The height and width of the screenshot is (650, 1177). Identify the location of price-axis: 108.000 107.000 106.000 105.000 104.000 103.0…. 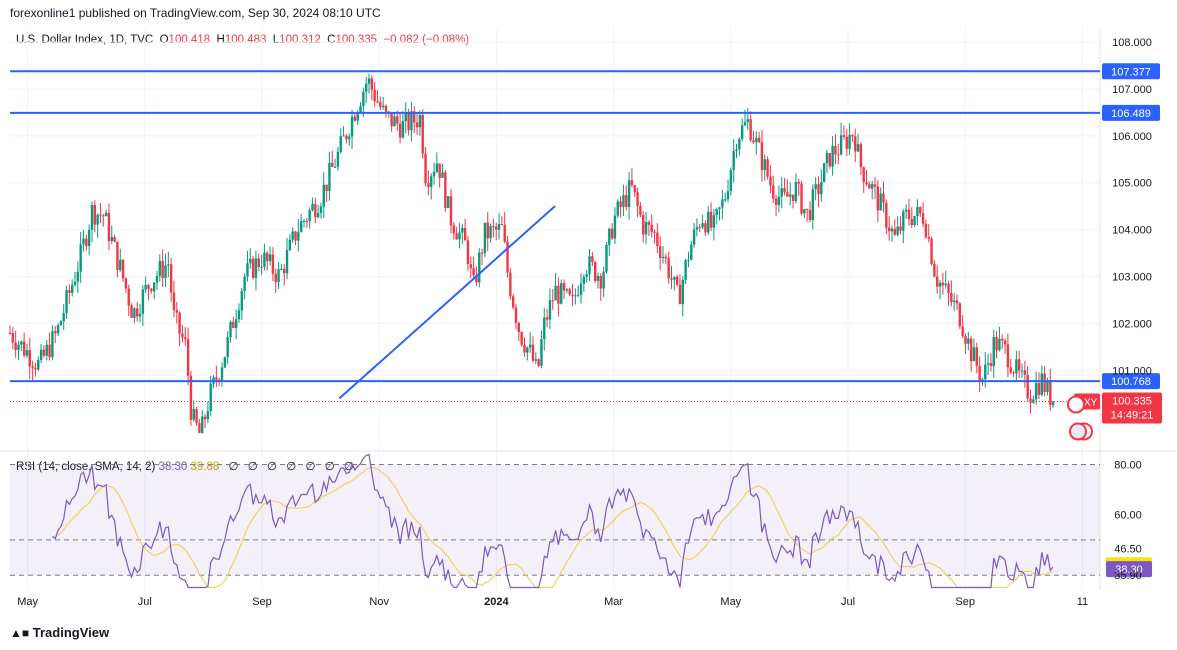
(1129, 309).